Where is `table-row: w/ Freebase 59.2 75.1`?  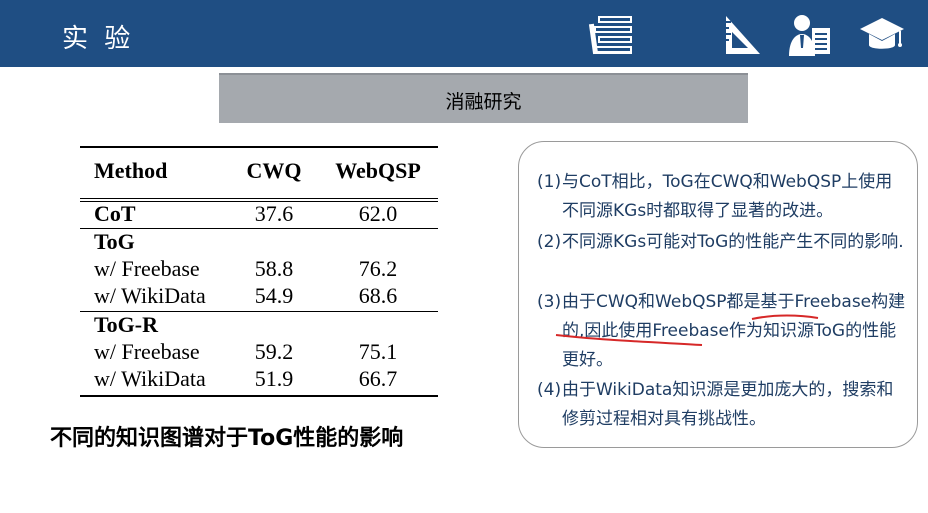 table-row: w/ Freebase 59.2 75.1 is located at coordinates (246, 351).